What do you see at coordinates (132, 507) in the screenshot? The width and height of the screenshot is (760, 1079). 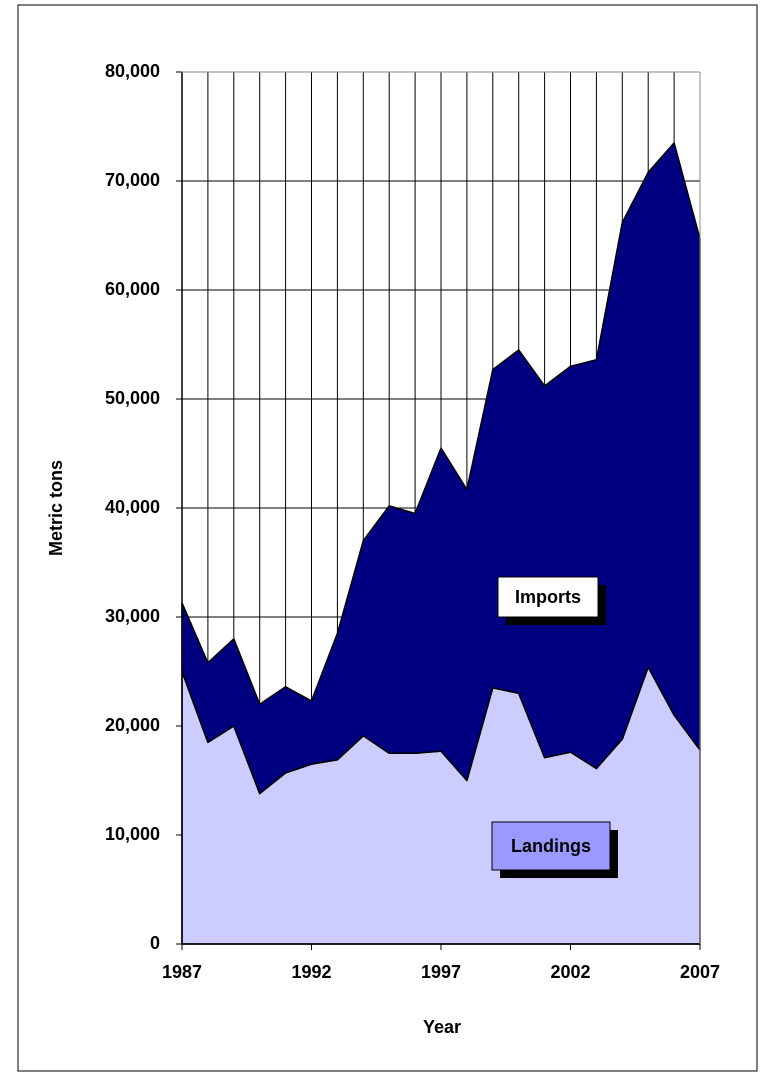 I see `y-tick-label: 40,000` at bounding box center [132, 507].